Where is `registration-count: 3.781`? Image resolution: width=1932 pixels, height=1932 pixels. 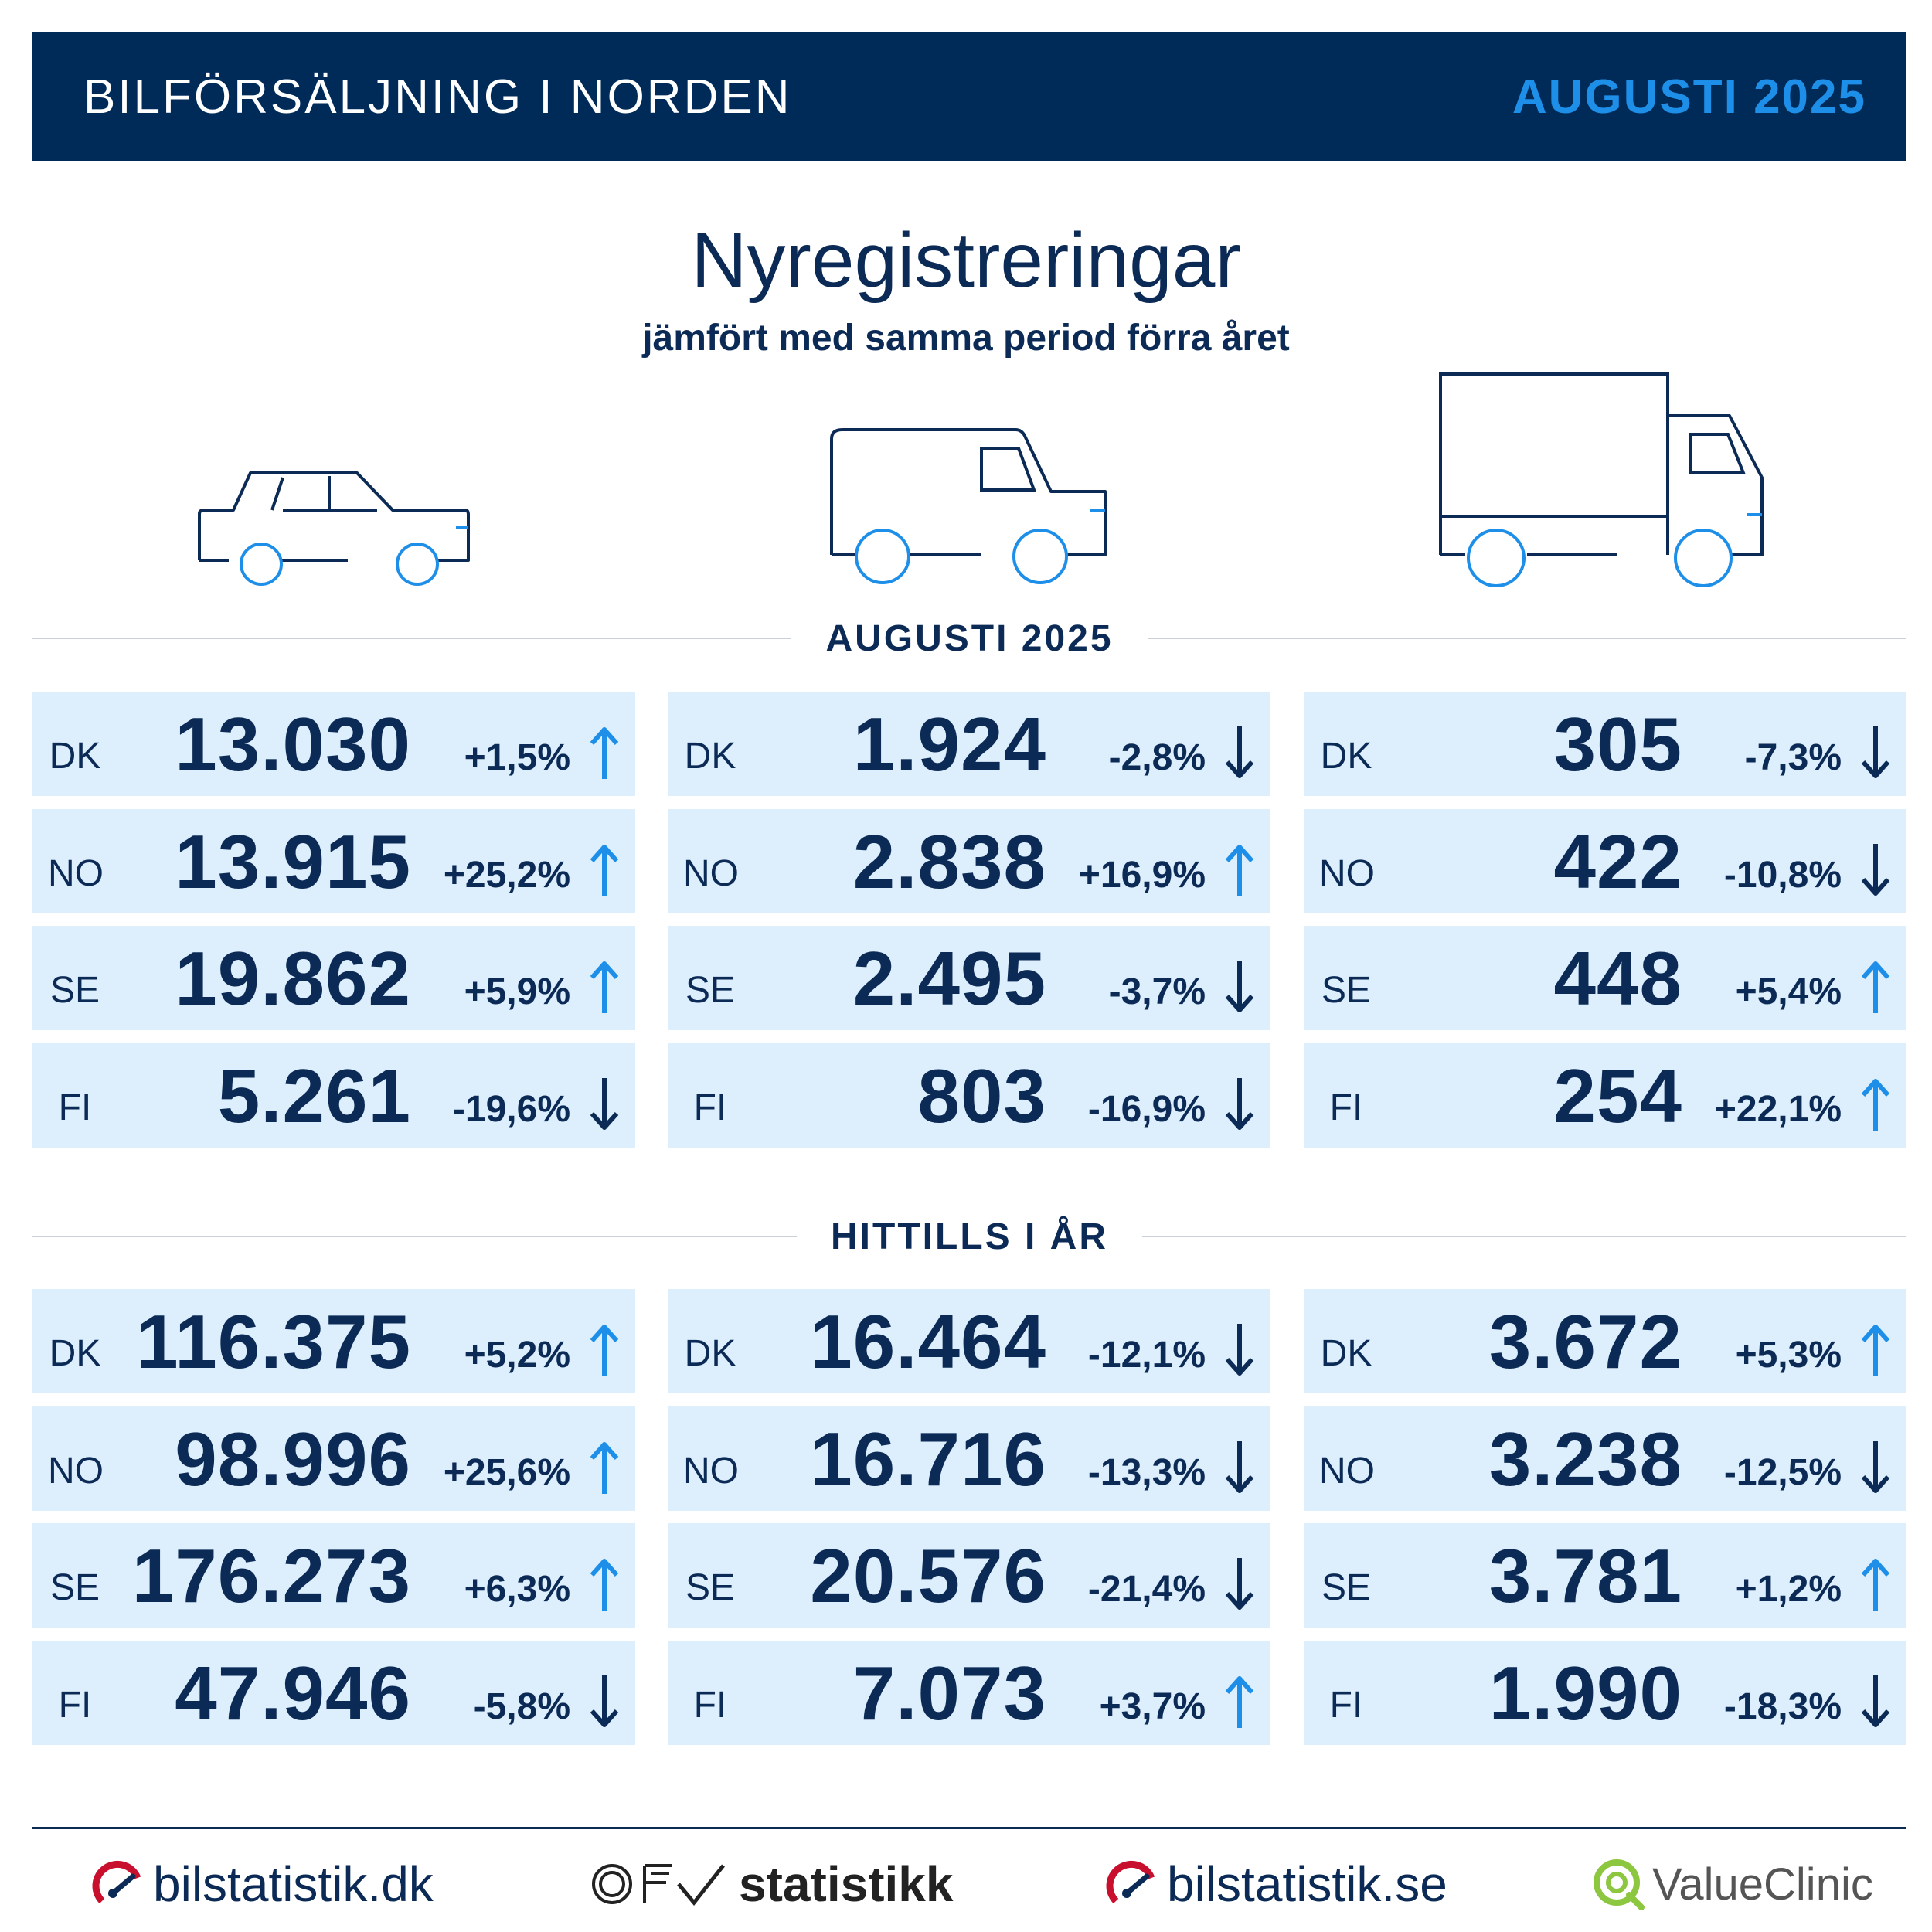
registration-count: 3.781 is located at coordinates (1585, 1575).